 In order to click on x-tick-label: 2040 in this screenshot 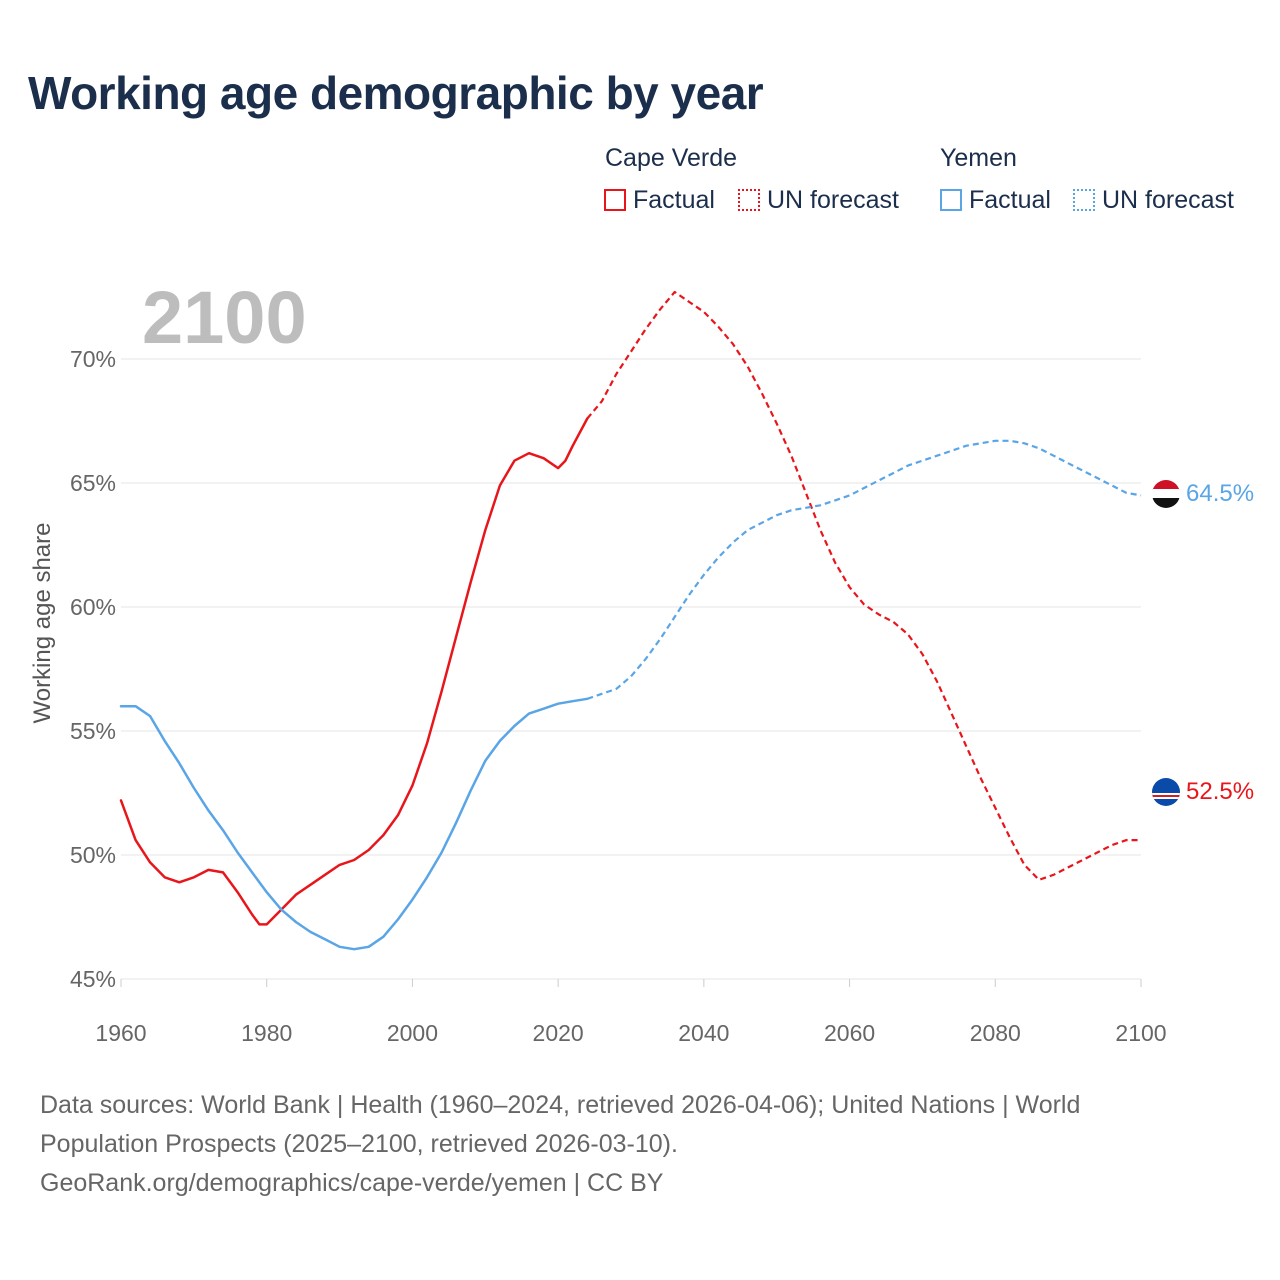, I will do `click(703, 1033)`.